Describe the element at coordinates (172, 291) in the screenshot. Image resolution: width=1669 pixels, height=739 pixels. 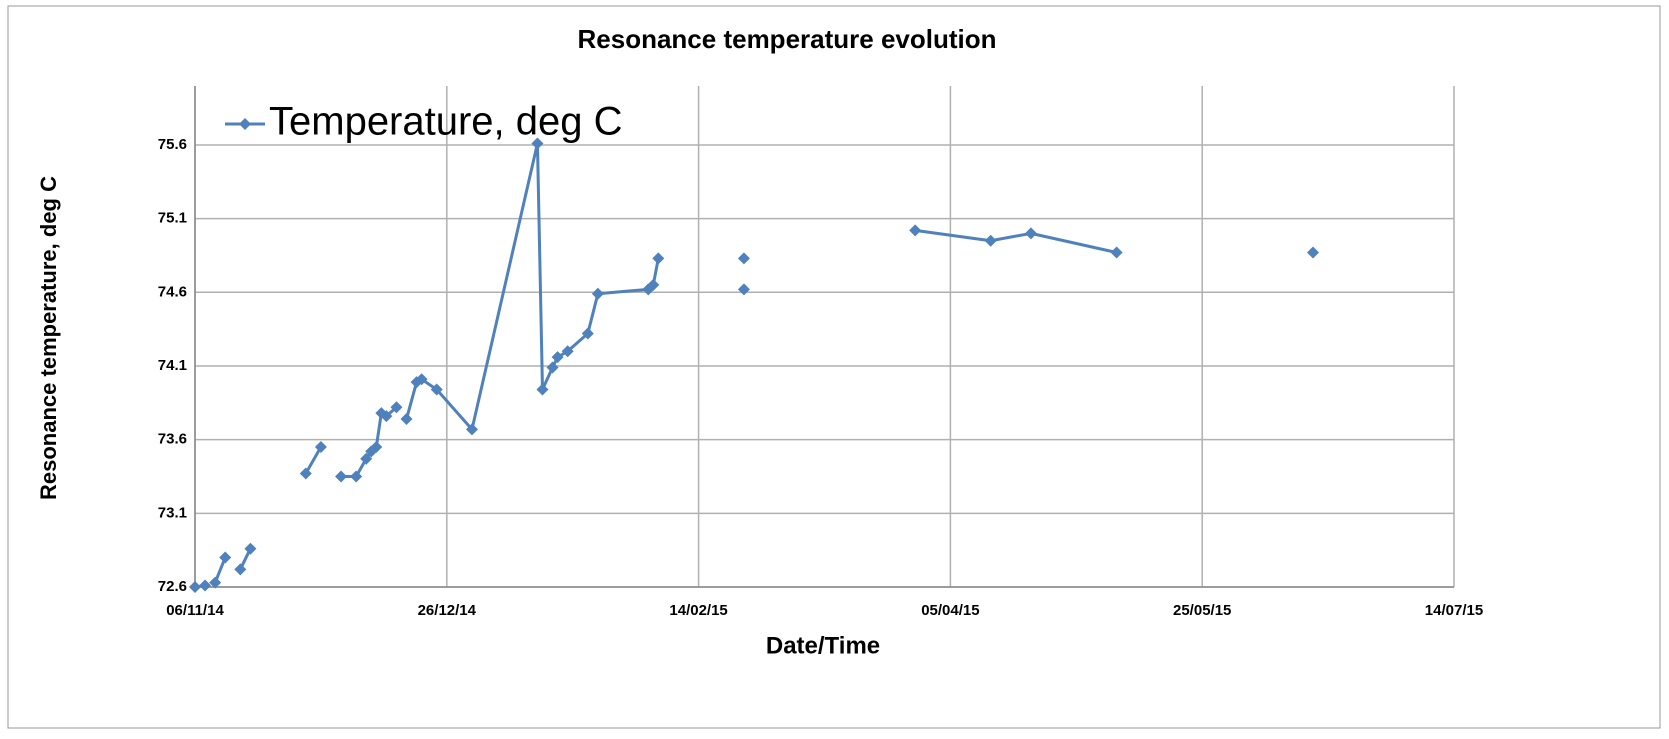
I see `y-tick-label: 74.6` at that location.